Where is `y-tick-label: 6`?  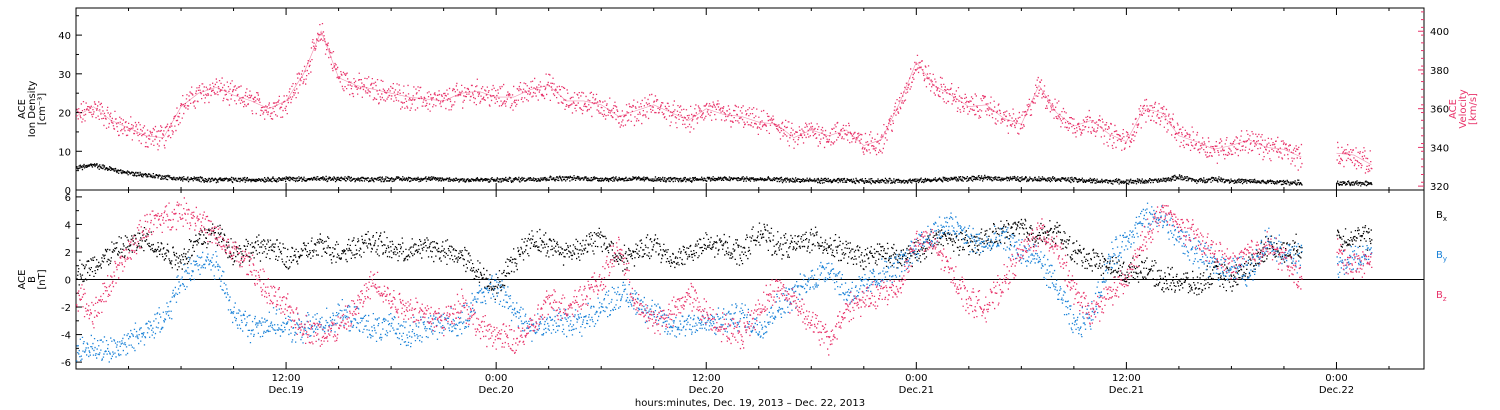
y-tick-label: 6 is located at coordinates (68, 198).